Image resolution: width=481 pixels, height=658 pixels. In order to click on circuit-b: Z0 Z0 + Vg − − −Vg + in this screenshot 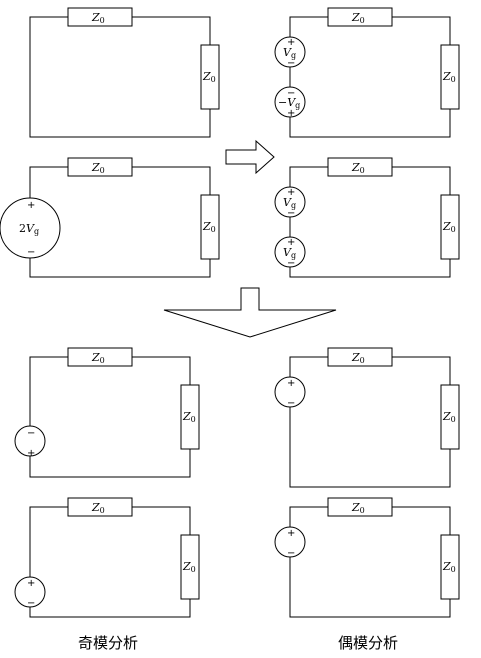, I will do `click(367, 72)`.